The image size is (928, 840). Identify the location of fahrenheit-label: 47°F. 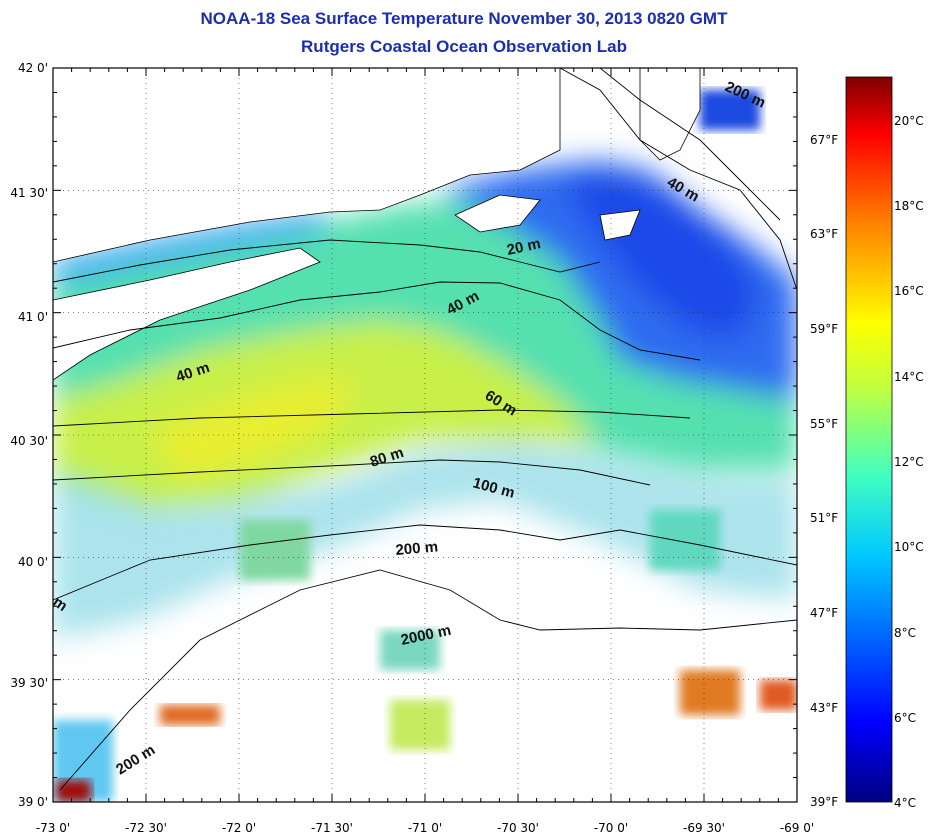
(824, 613).